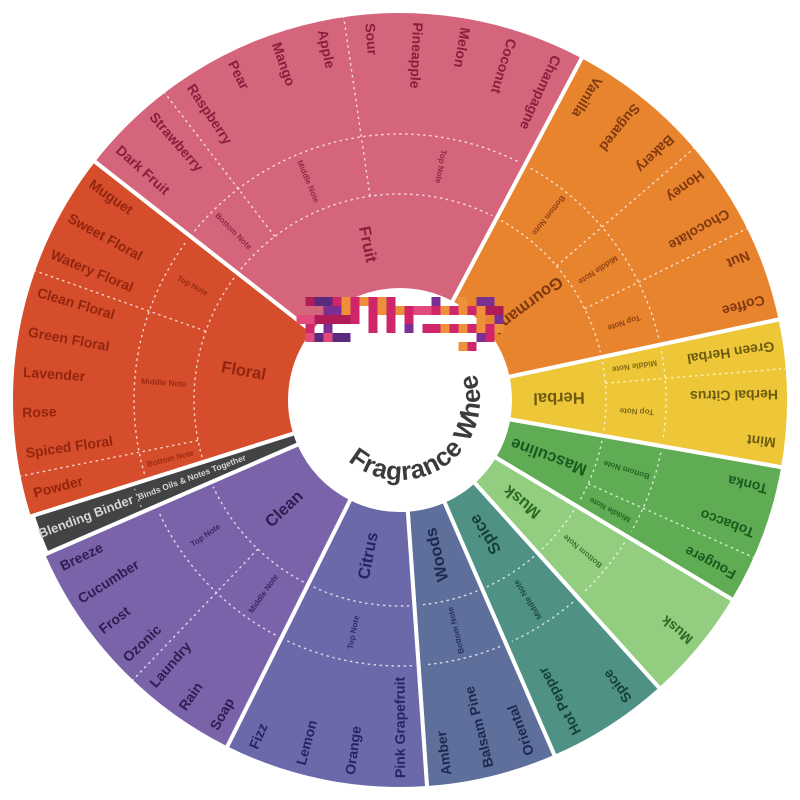  What do you see at coordinates (444, 753) in the screenshot?
I see `label-amber: Amber` at bounding box center [444, 753].